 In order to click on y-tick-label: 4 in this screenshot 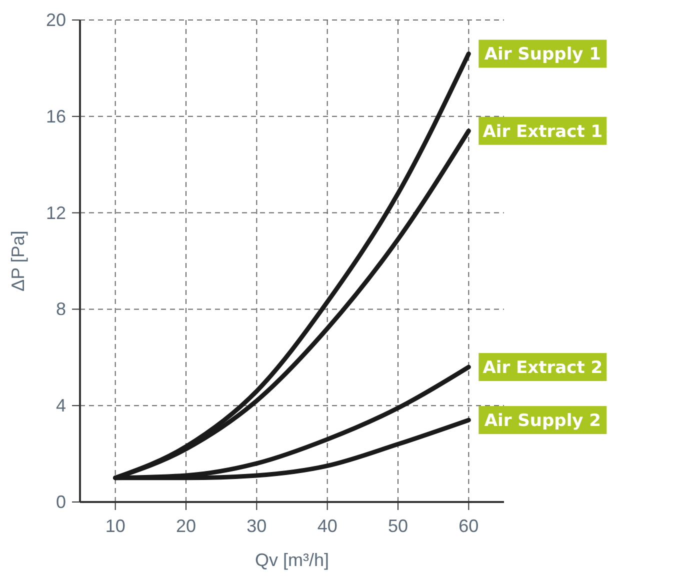, I will do `click(61, 406)`.